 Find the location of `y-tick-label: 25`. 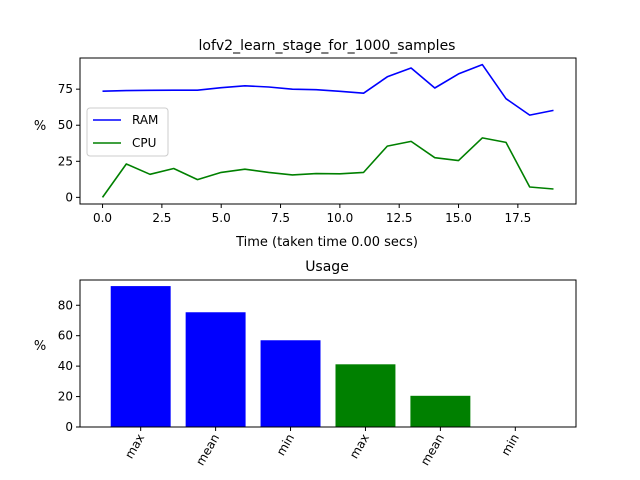

y-tick-label: 25 is located at coordinates (65, 161).